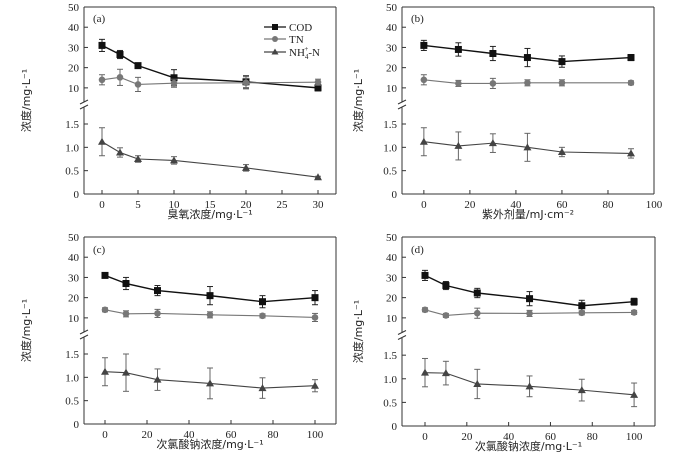 This screenshot has width=700, height=456. Describe the element at coordinates (395, 427) in the screenshot. I see `y-tick-label: 0` at that location.